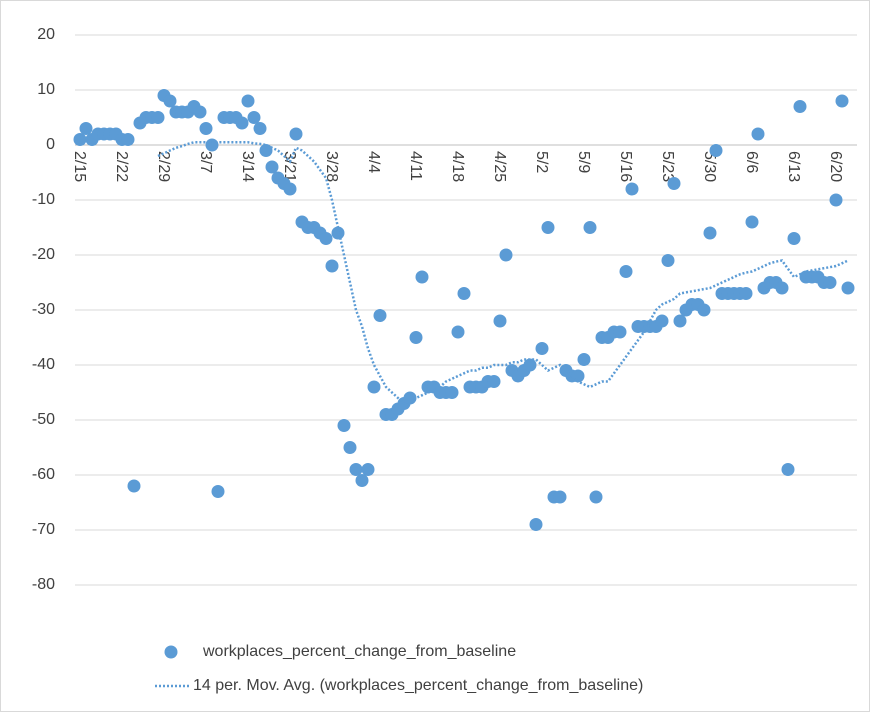  What do you see at coordinates (46, 34) in the screenshot?
I see `y-tick-label: 20` at bounding box center [46, 34].